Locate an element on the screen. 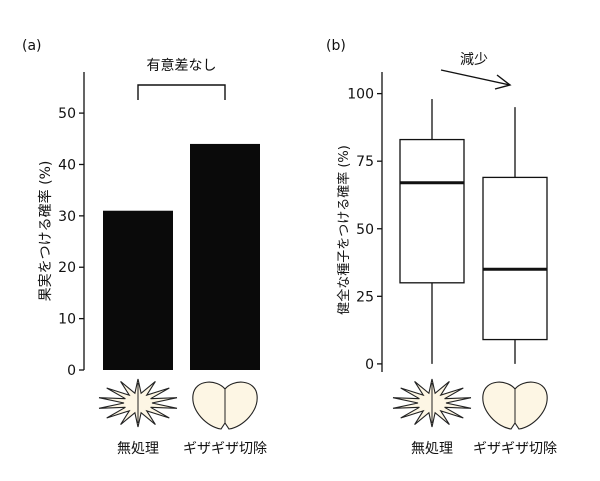  panel-b-y-axis: 0 25 50 75 100 is located at coordinates (365, 222).